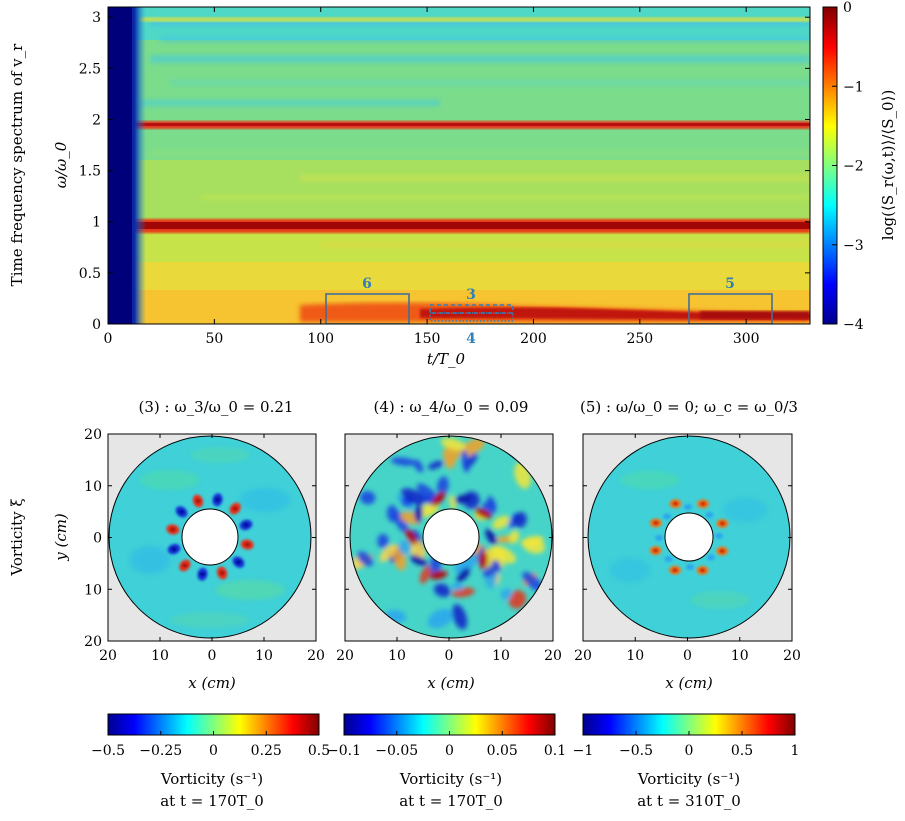  What do you see at coordinates (746, 339) in the screenshot?
I see `spectrum-x-tick-label: 300` at bounding box center [746, 339].